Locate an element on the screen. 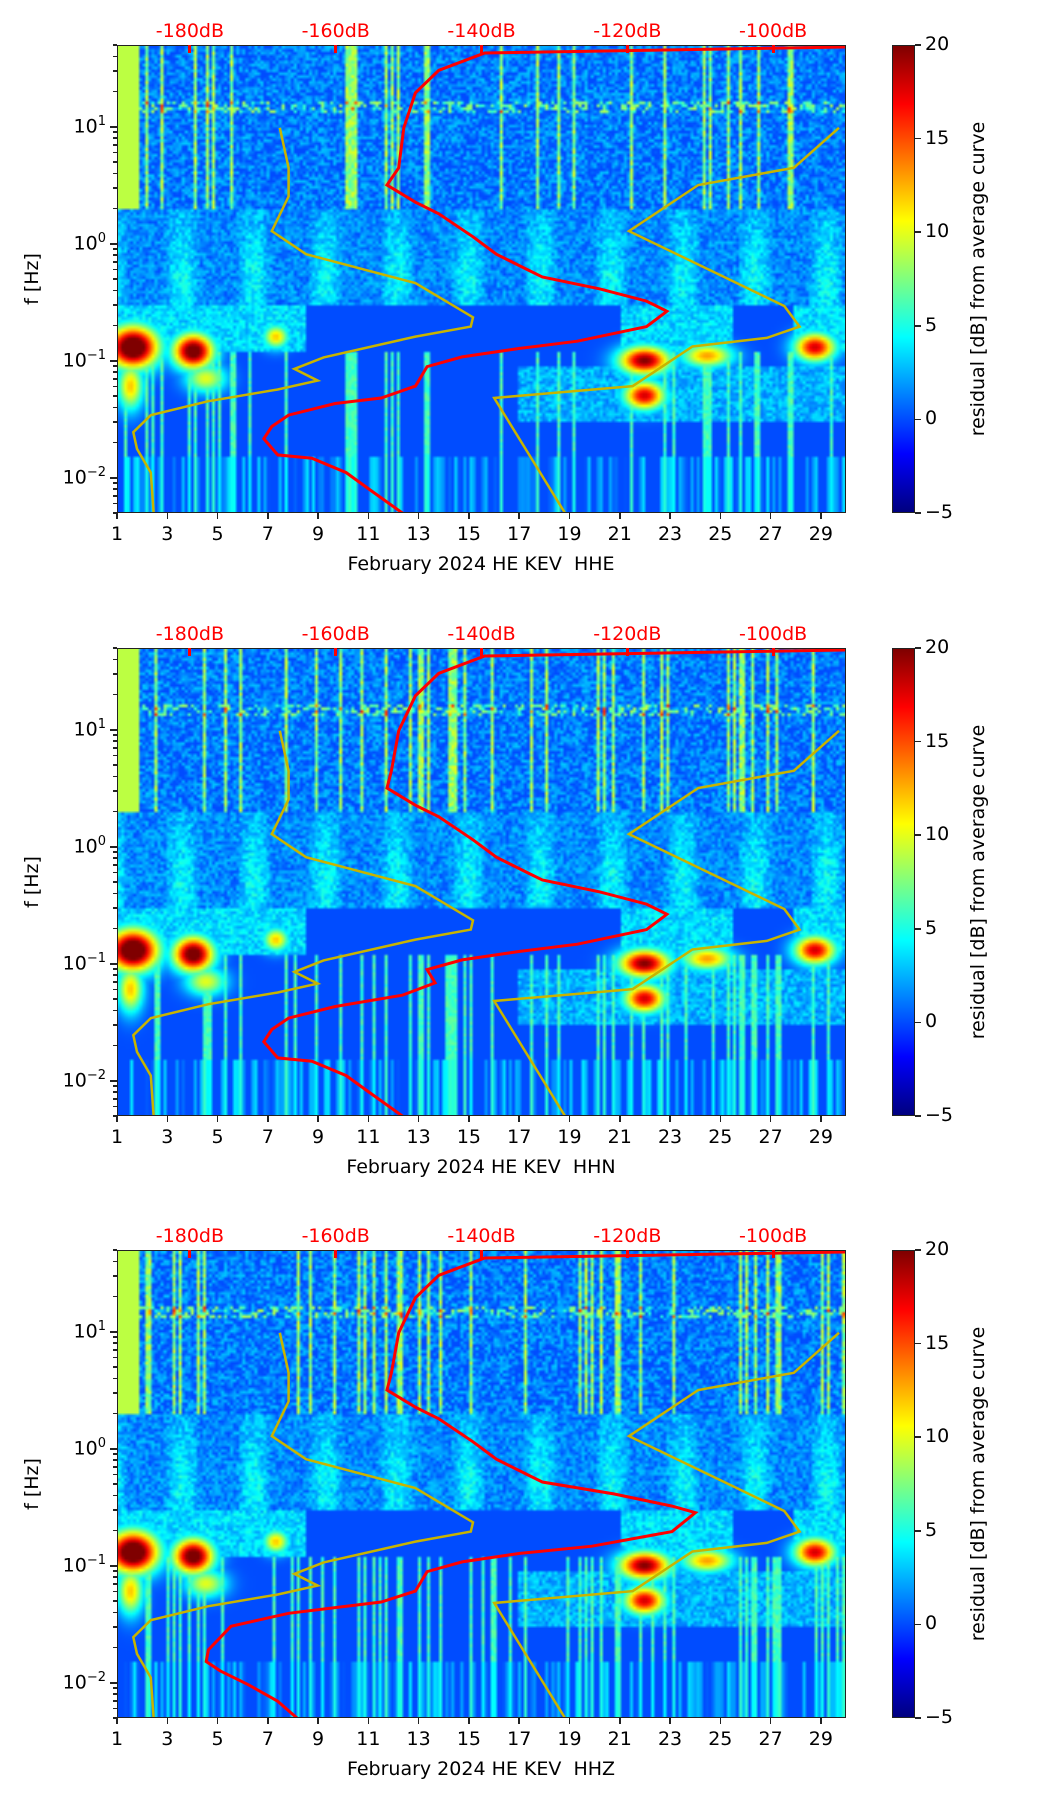  x-tick-label: 23 is located at coordinates (670, 1137).